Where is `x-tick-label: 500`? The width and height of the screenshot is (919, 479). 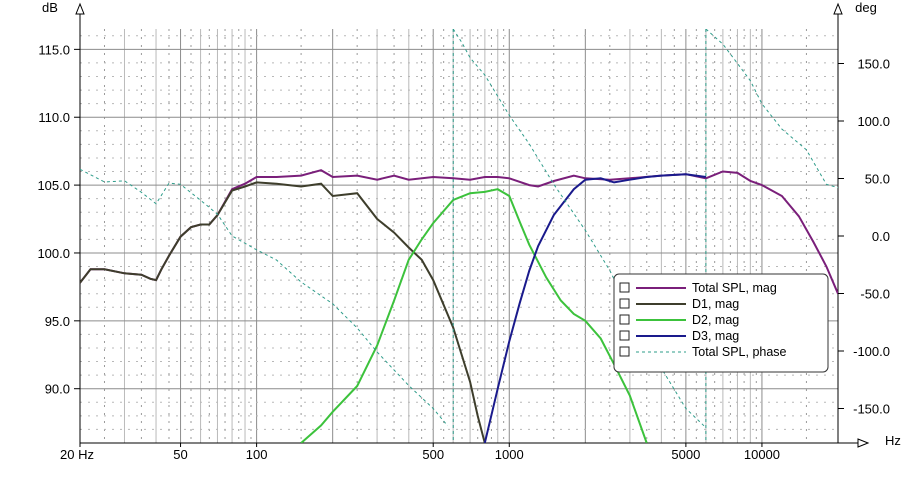
x-tick-label: 500 is located at coordinates (433, 454).